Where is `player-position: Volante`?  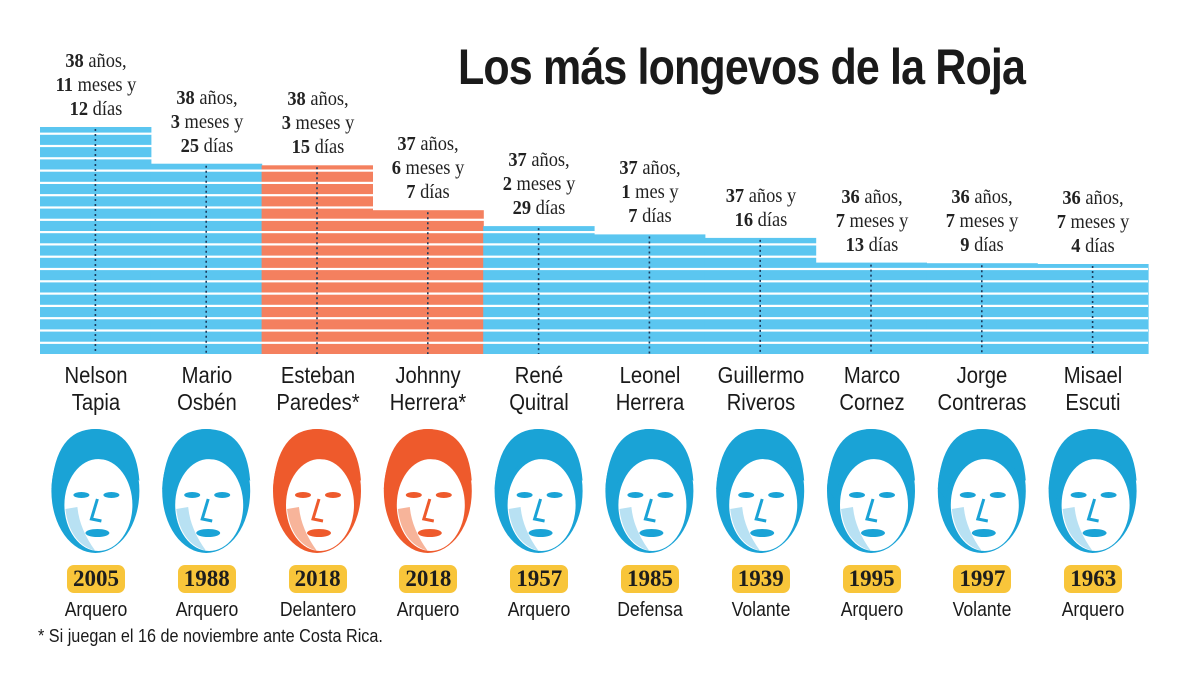
player-position: Volante is located at coordinates (761, 610).